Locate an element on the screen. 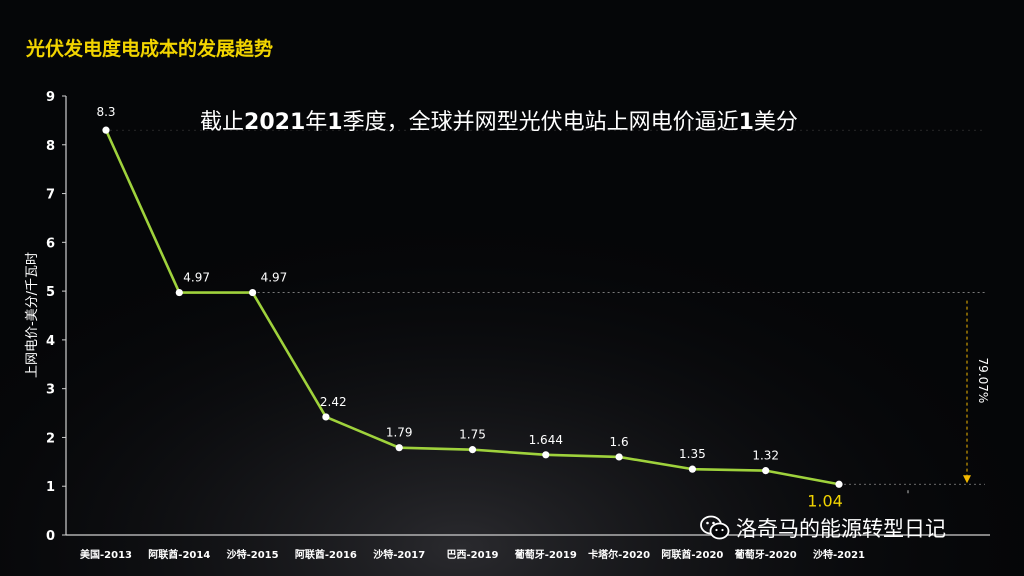 This screenshot has height=576, width=1024. x-tick-label: 沙特-2021 is located at coordinates (839, 554).